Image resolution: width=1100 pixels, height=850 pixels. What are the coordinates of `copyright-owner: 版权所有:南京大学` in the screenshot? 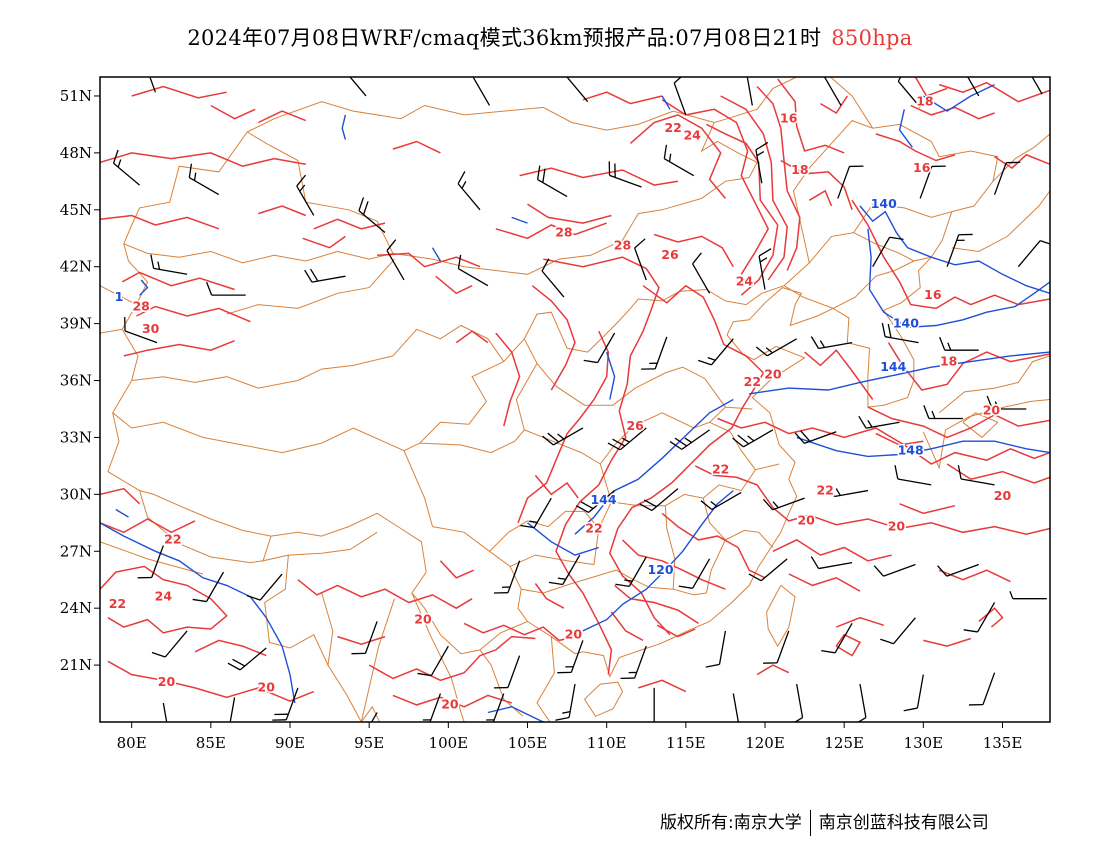 It's located at (731, 823).